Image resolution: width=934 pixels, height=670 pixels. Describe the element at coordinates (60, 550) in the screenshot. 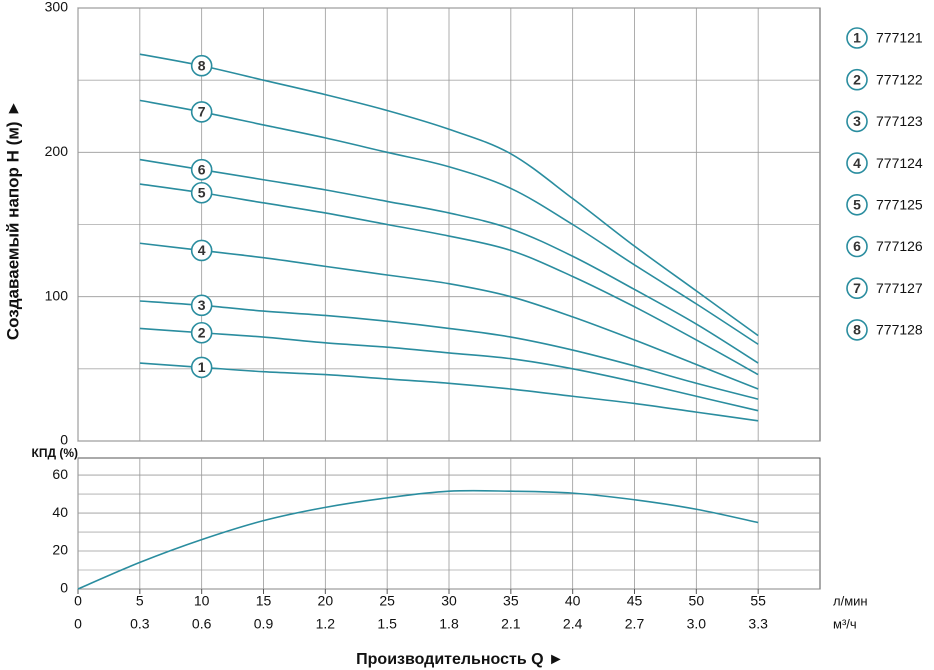

I see `y-tick-label: 20` at that location.